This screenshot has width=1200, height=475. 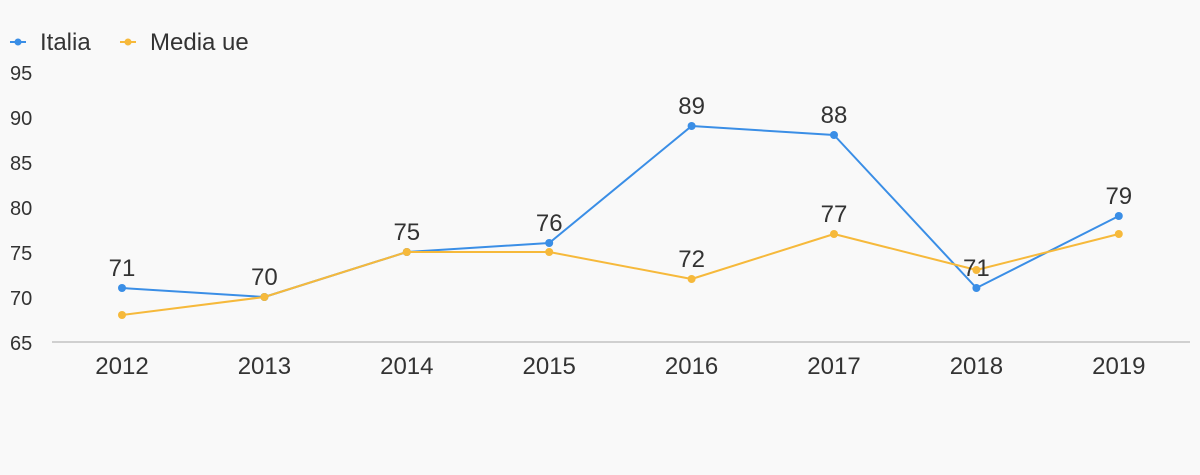 I want to click on data-label-italia: 75, so click(x=406, y=232).